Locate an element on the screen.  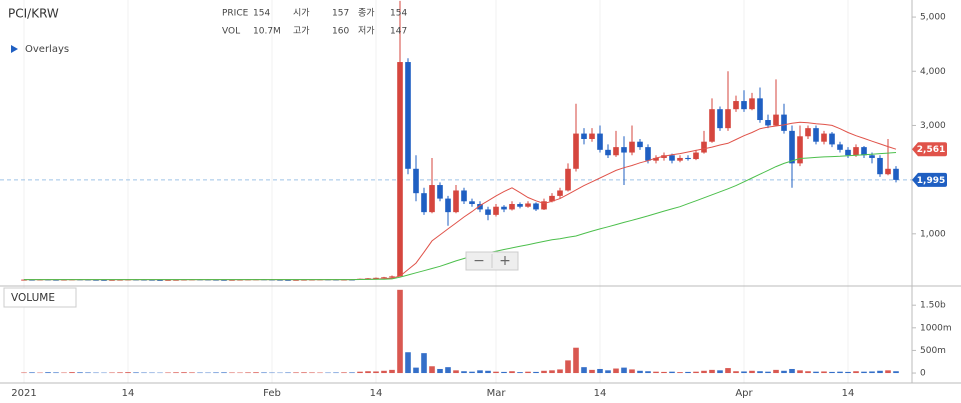
y-tick-label: 1,000 is located at coordinates (933, 234).